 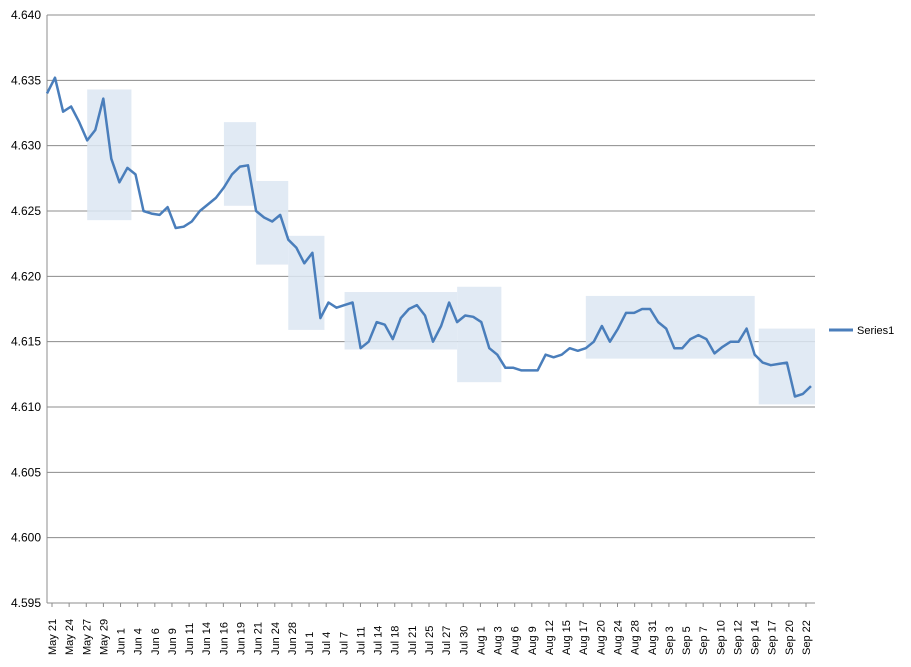 What do you see at coordinates (601, 637) in the screenshot?
I see `x-tick-label: Aug 20` at bounding box center [601, 637].